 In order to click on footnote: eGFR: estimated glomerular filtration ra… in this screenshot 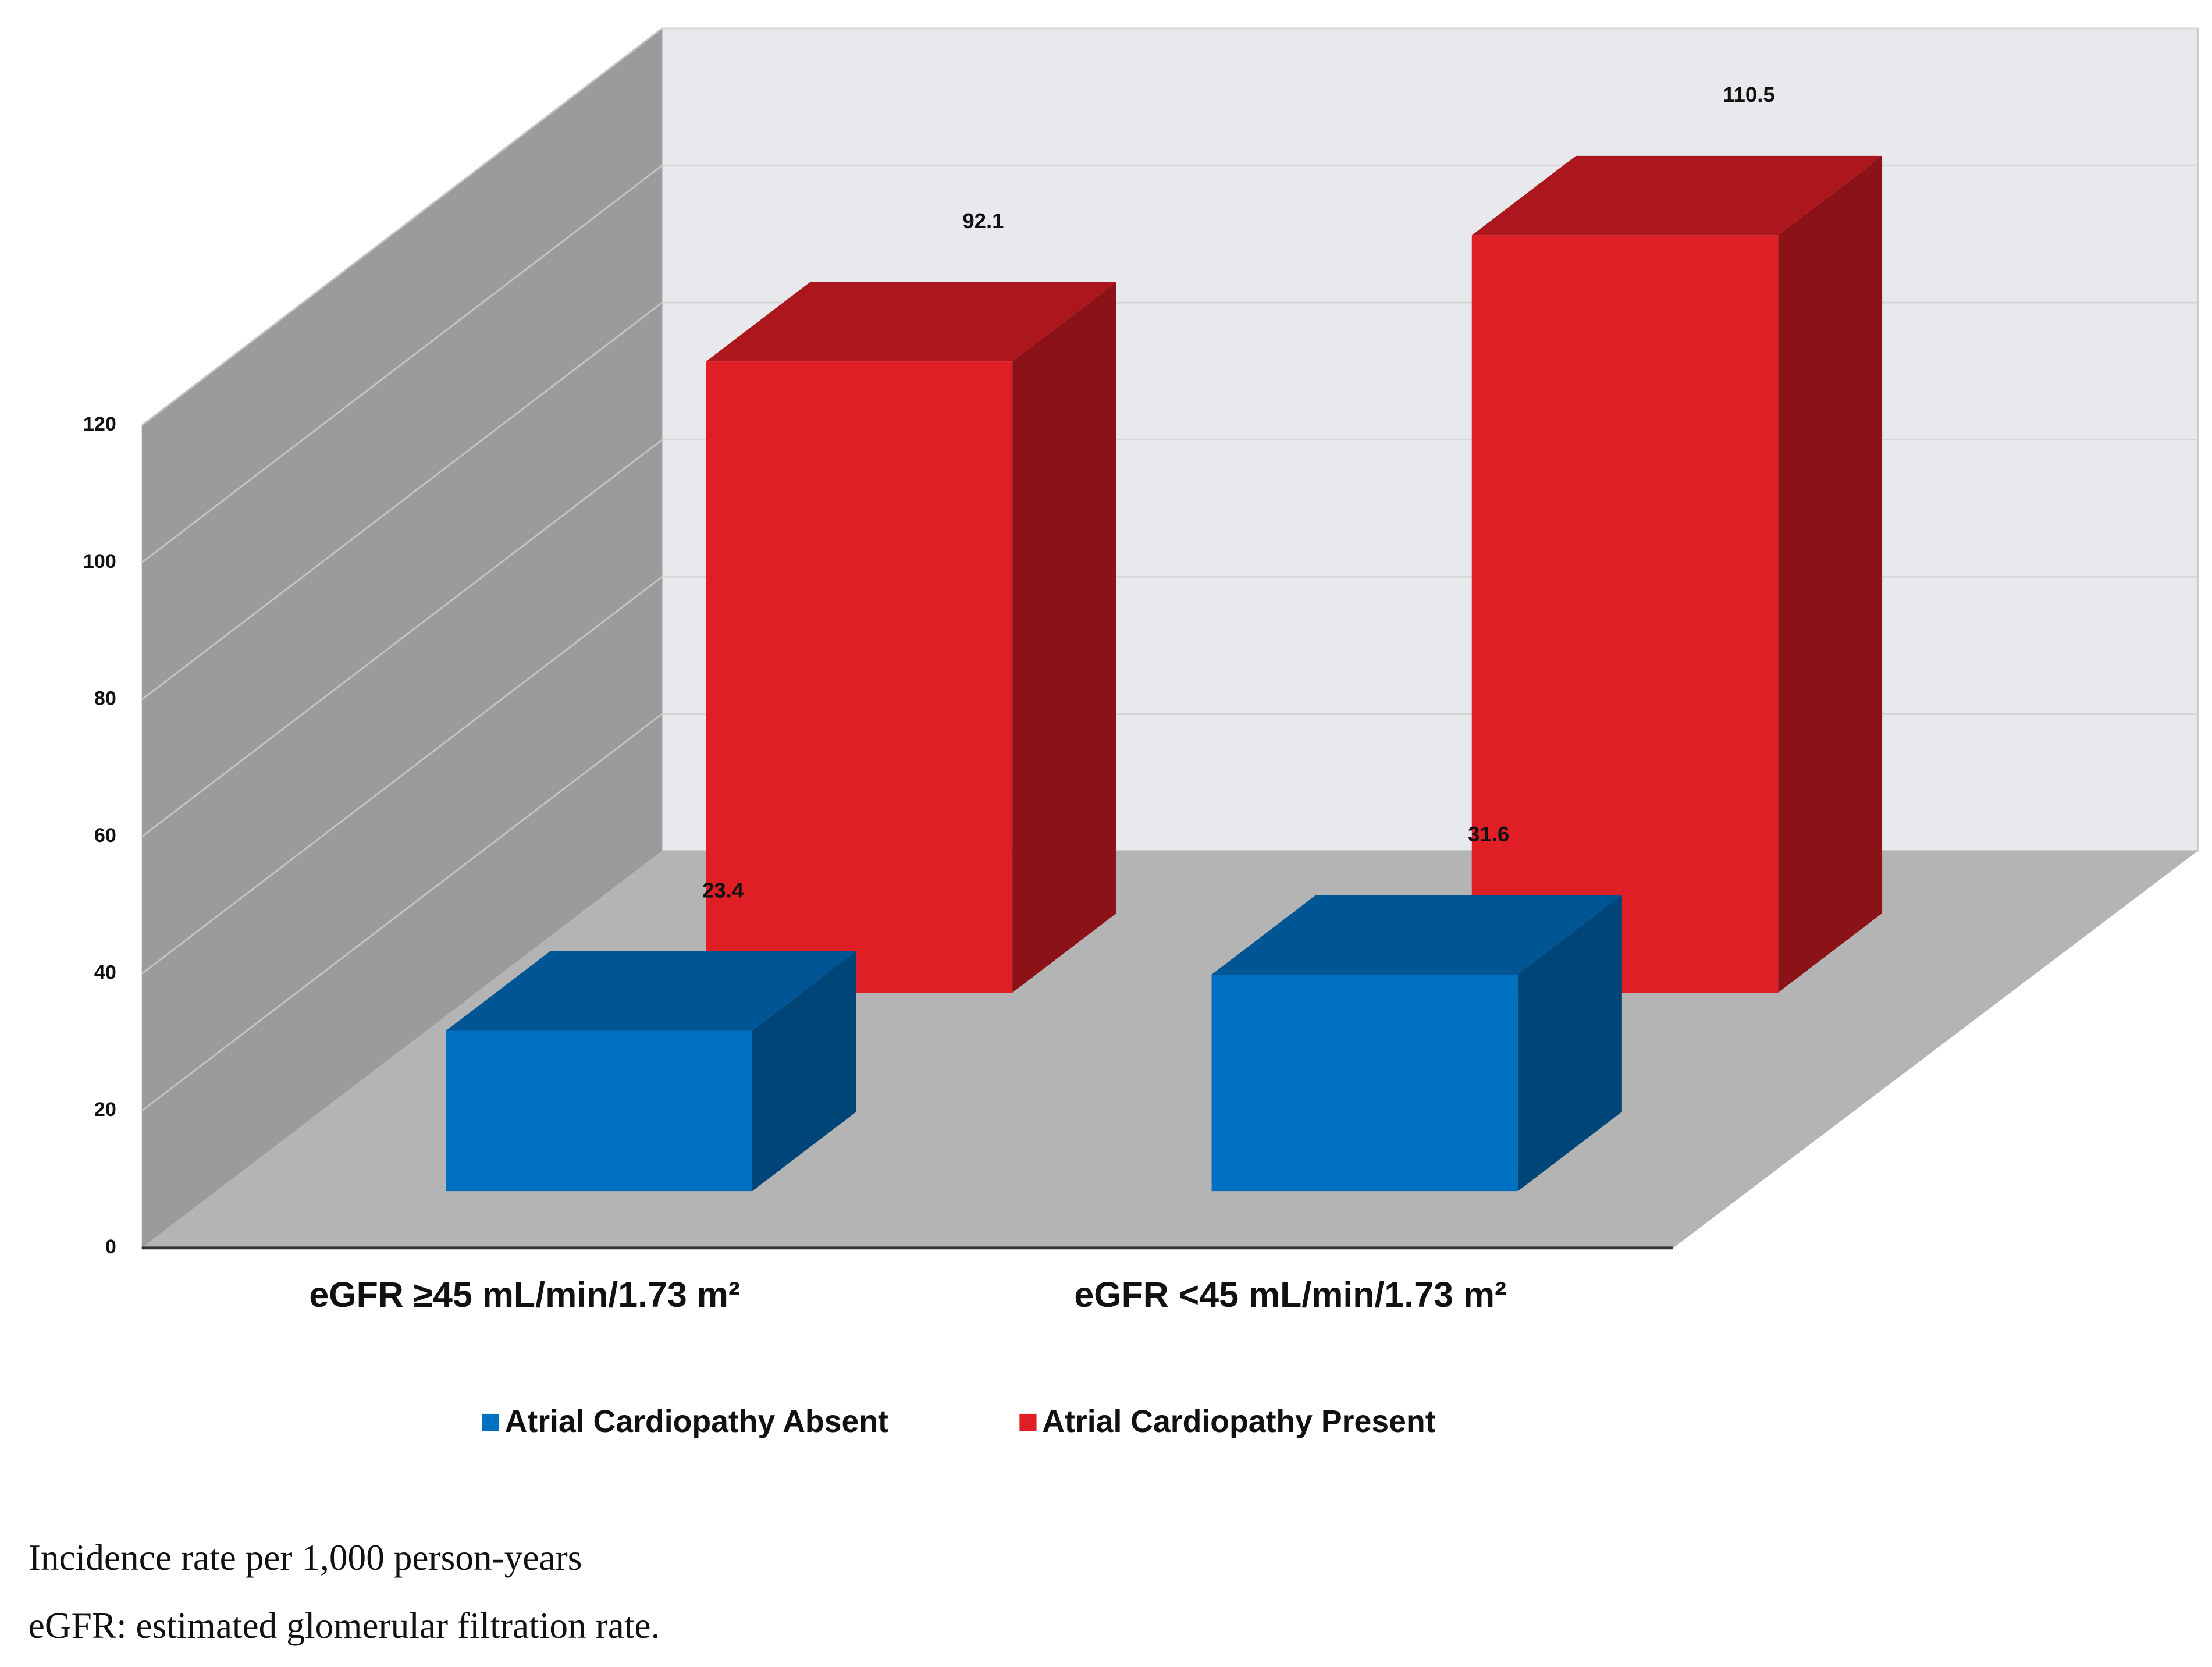, I will do `click(344, 1625)`.